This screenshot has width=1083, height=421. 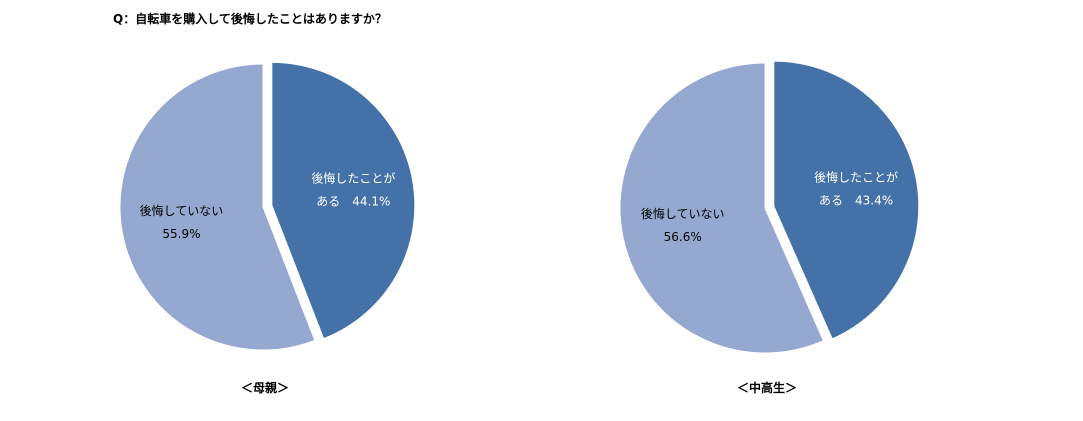 I want to click on group-label-mothers: ＜母親＞, so click(x=265, y=388).